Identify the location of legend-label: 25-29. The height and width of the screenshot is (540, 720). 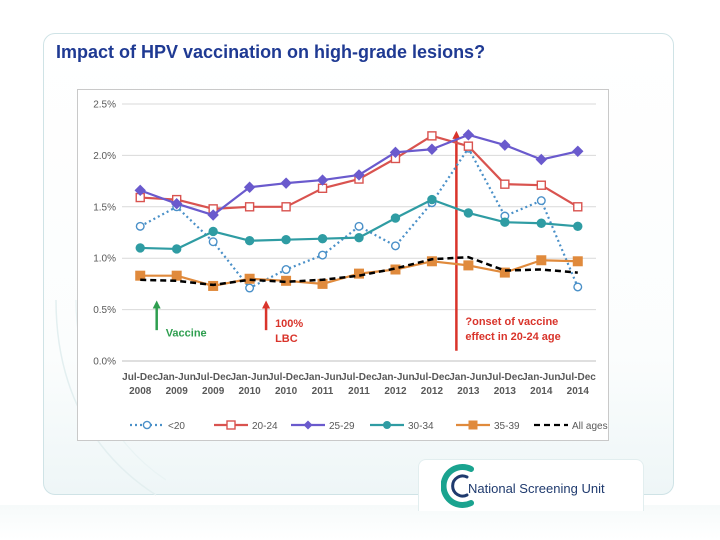
(342, 426).